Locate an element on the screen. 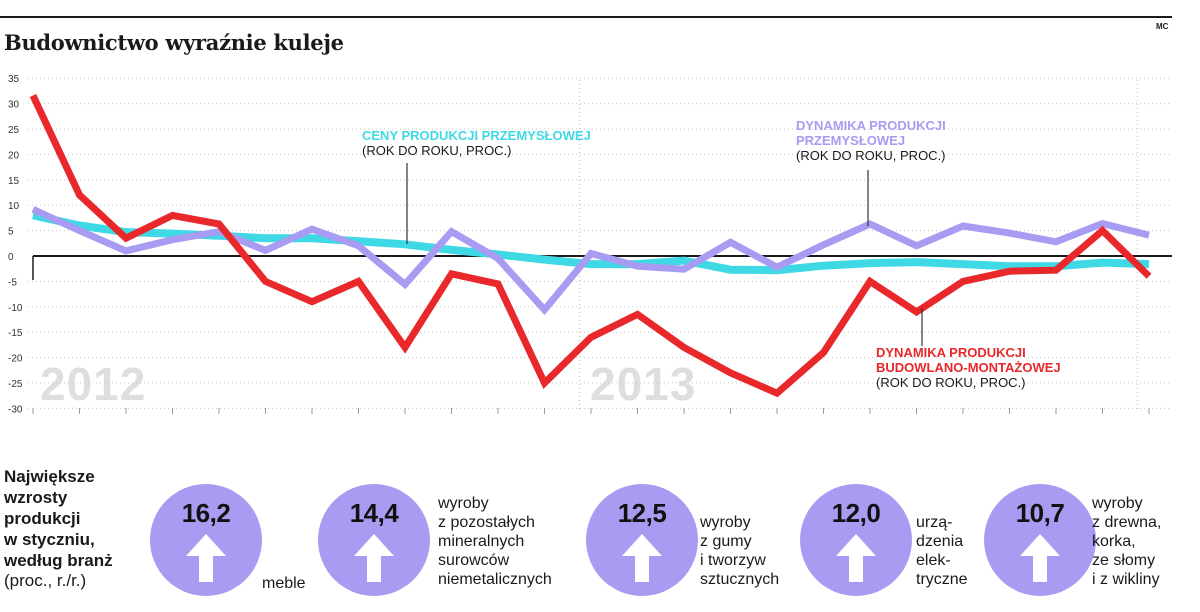 This screenshot has width=1200, height=612. stat-value-2: 14,4 is located at coordinates (374, 513).